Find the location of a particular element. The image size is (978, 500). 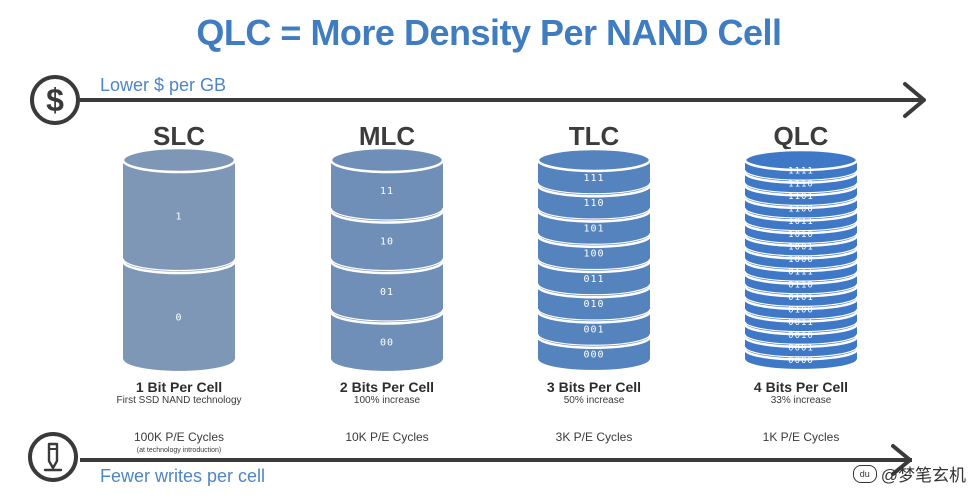

qlc-bits-label: 4 Bits Per Cell is located at coordinates (801, 387).